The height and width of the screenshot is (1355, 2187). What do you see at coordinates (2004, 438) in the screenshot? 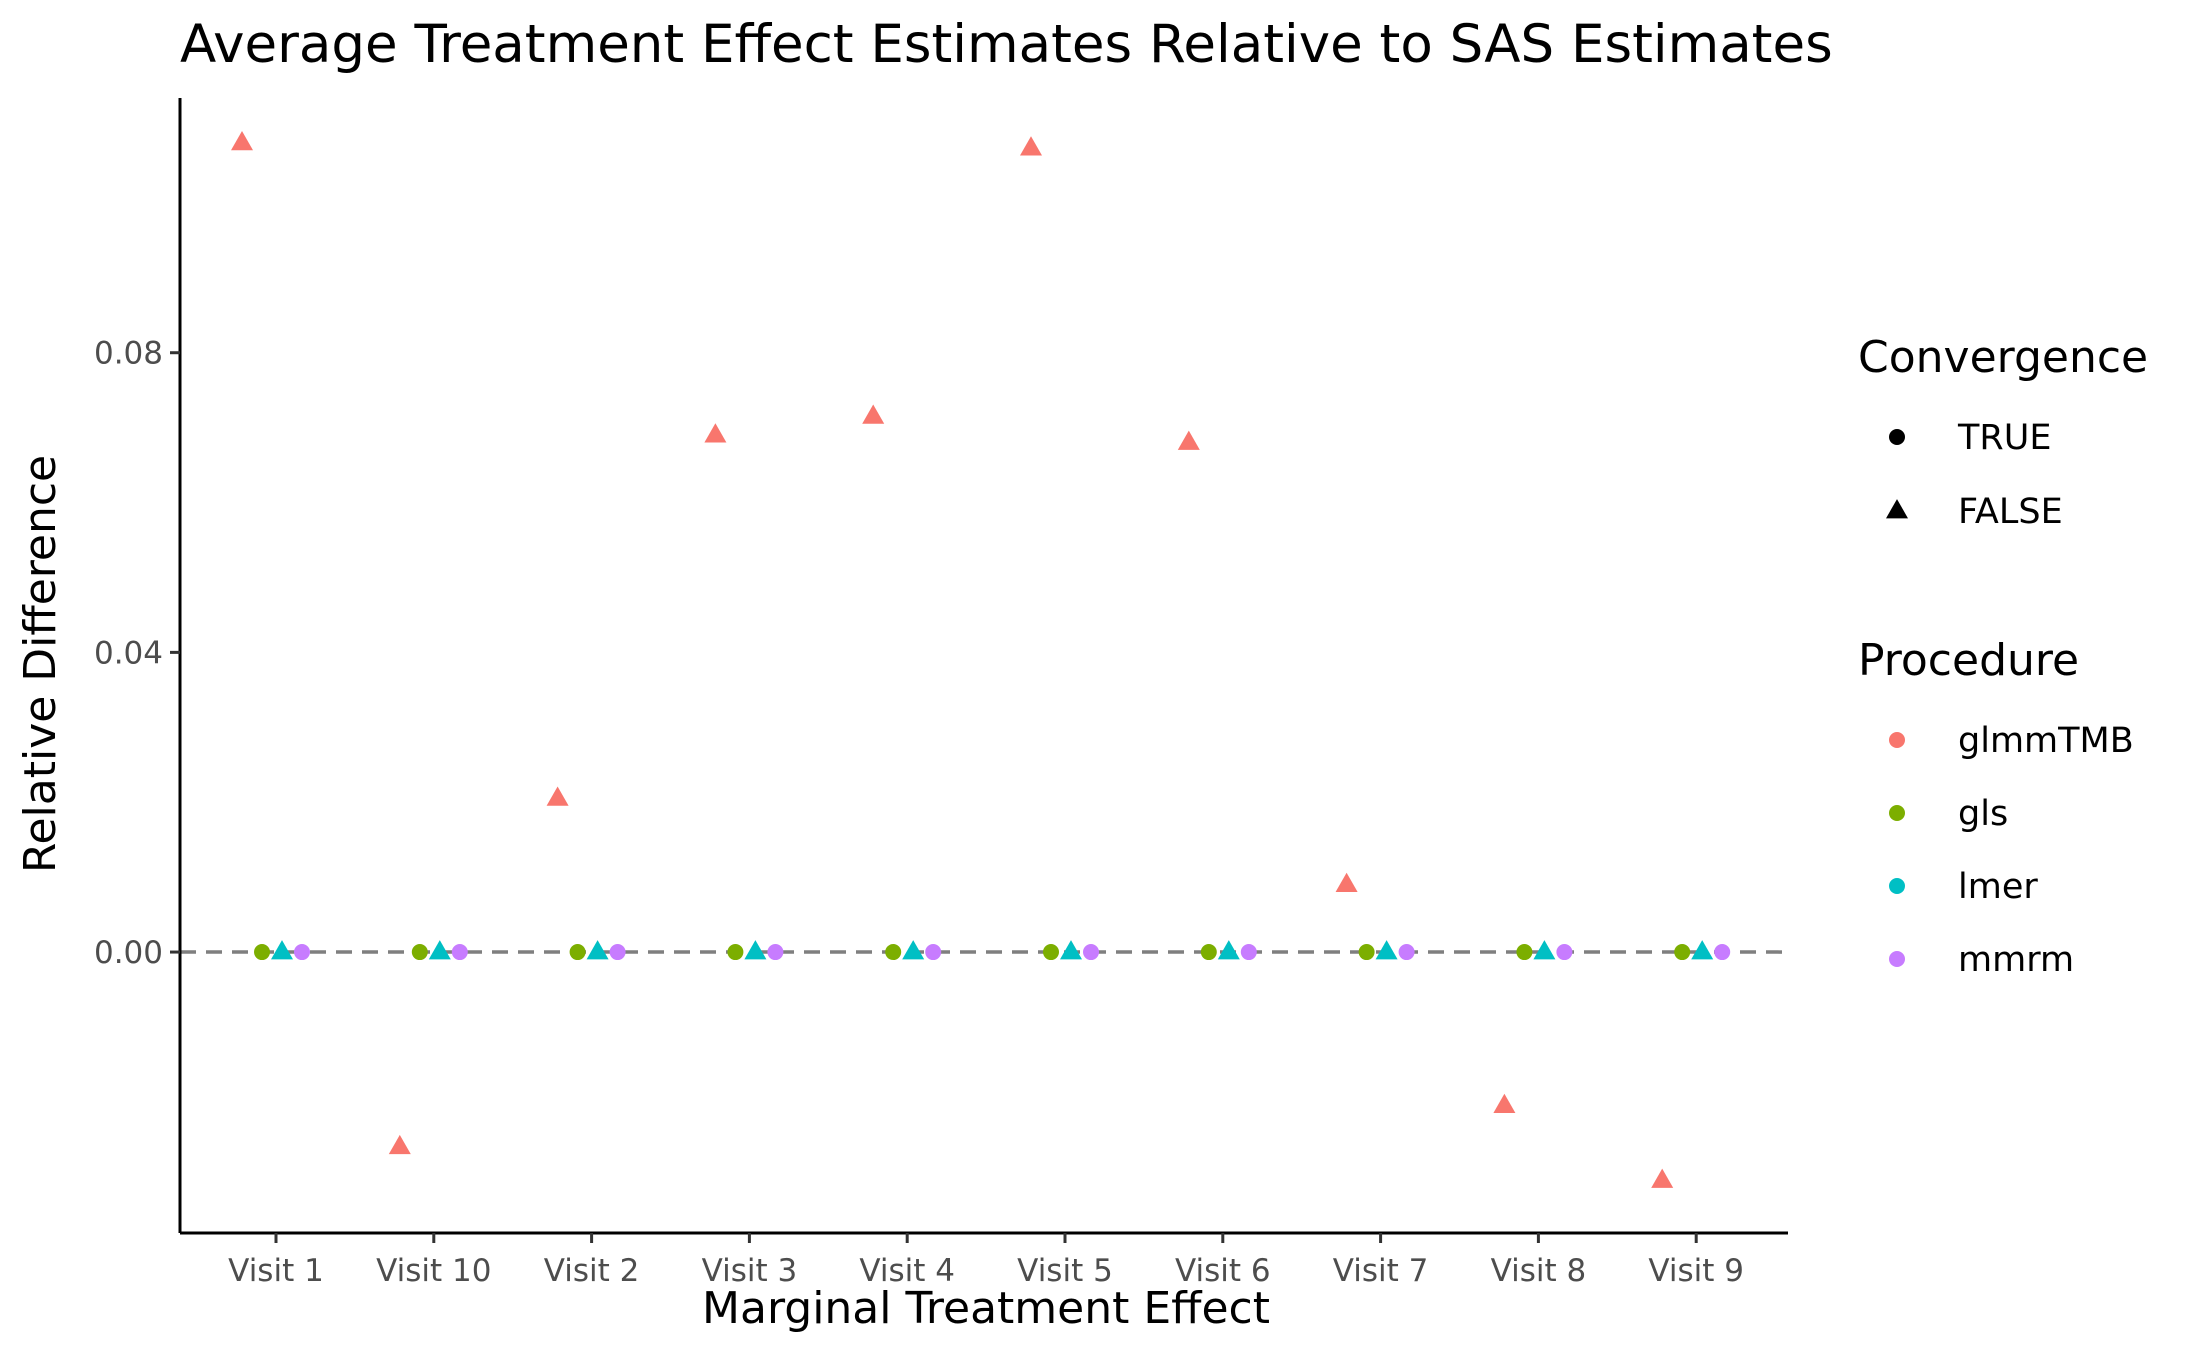
I see `legend-label-true: TRUE` at bounding box center [2004, 438].